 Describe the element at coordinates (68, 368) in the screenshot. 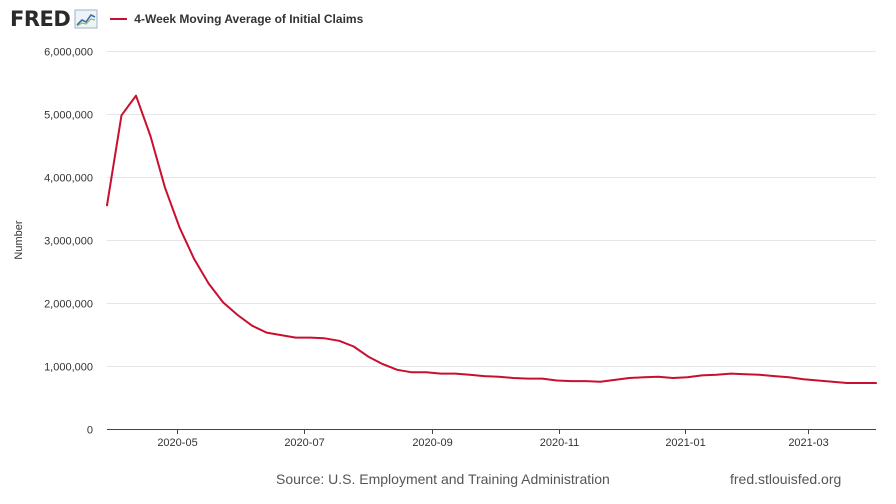

I see `y-tick-label: 1,000,000` at that location.